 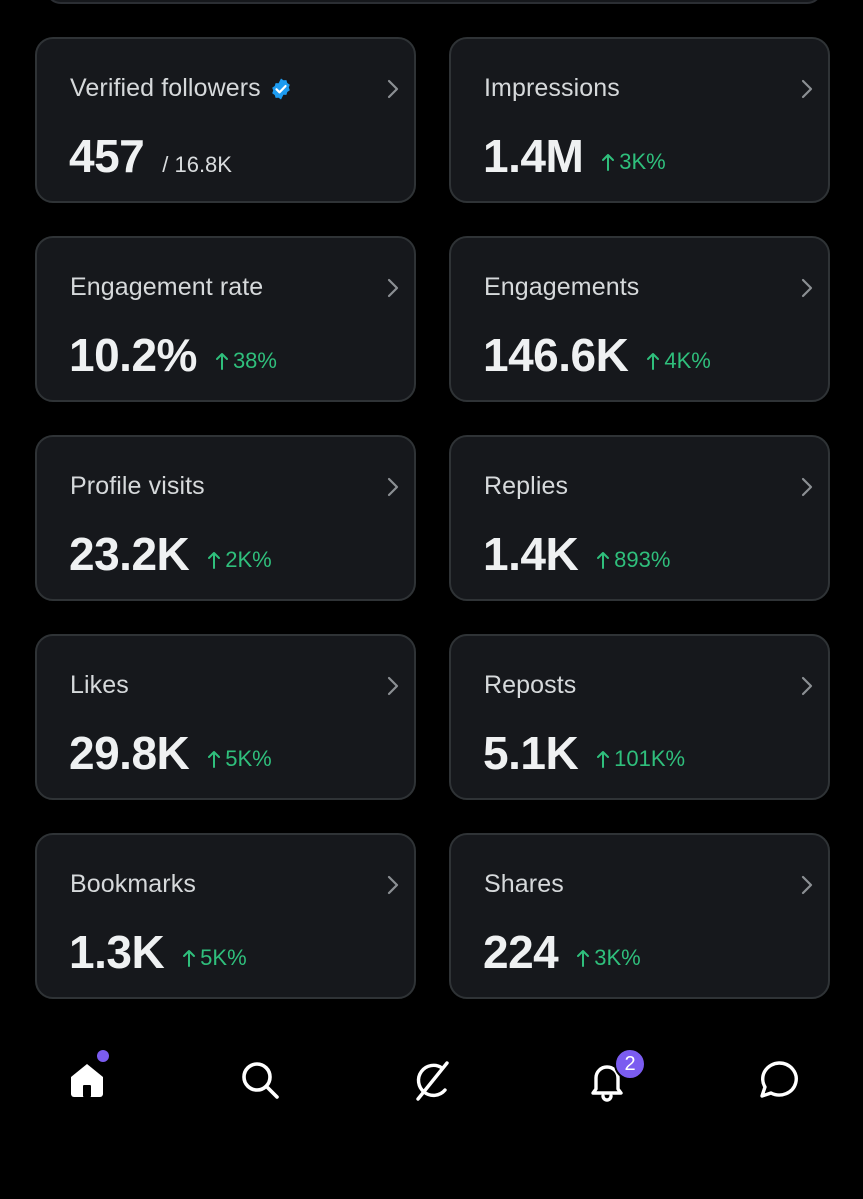 I want to click on value-row: 23.2K 2K%, so click(x=170, y=554).